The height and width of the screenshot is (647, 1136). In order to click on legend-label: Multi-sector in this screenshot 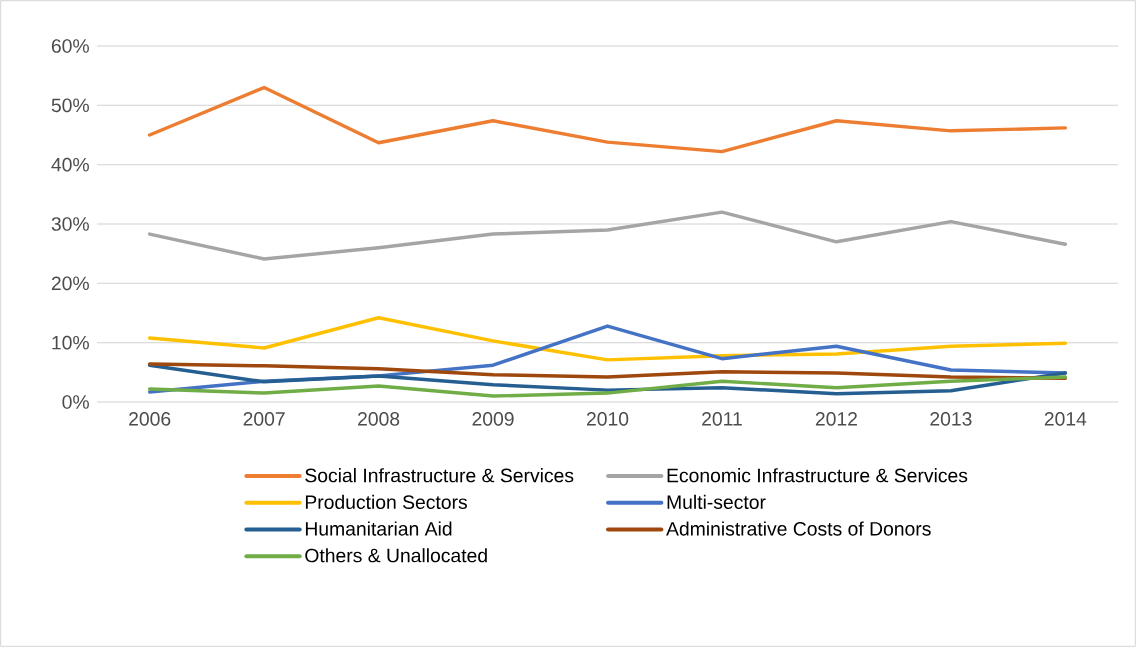, I will do `click(716, 501)`.